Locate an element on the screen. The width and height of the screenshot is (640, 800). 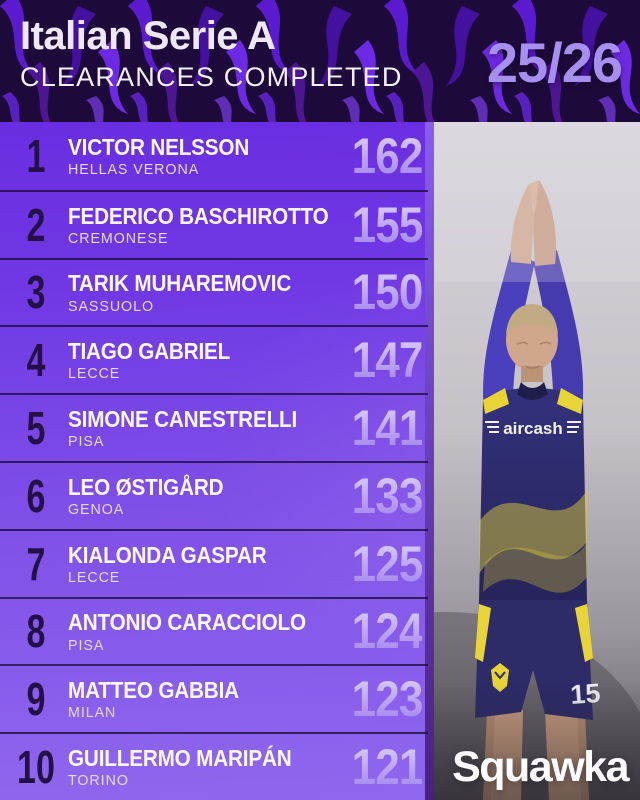
player-name: TARIK MUHAREMOVIC is located at coordinates (180, 283).